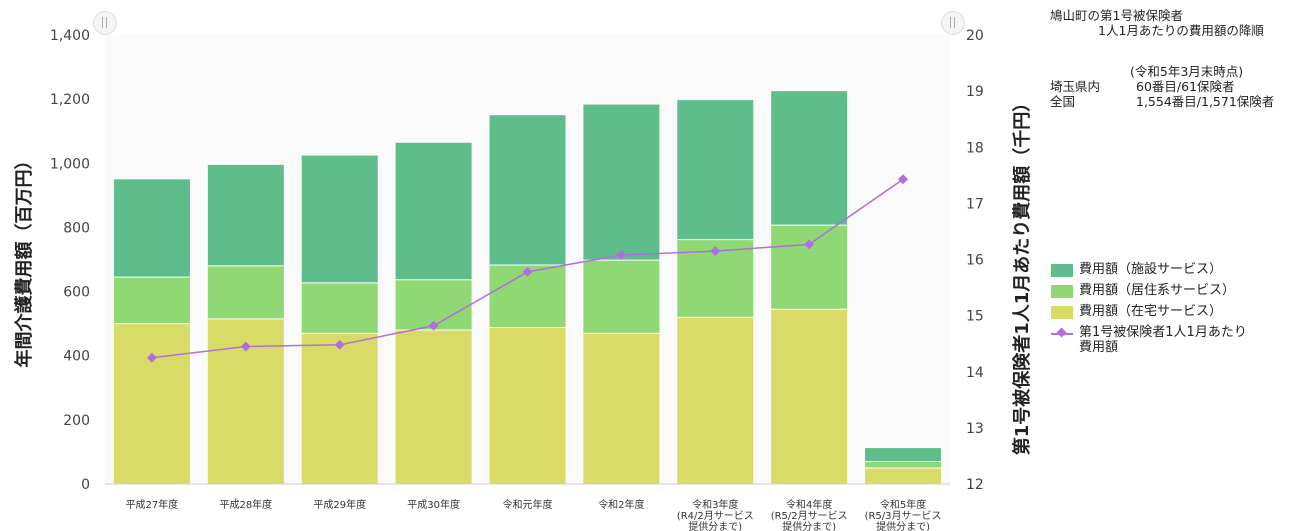 This screenshot has height=531, width=1313. Describe the element at coordinates (975, 373) in the screenshot. I see `y-right-tick-label: 14` at that location.